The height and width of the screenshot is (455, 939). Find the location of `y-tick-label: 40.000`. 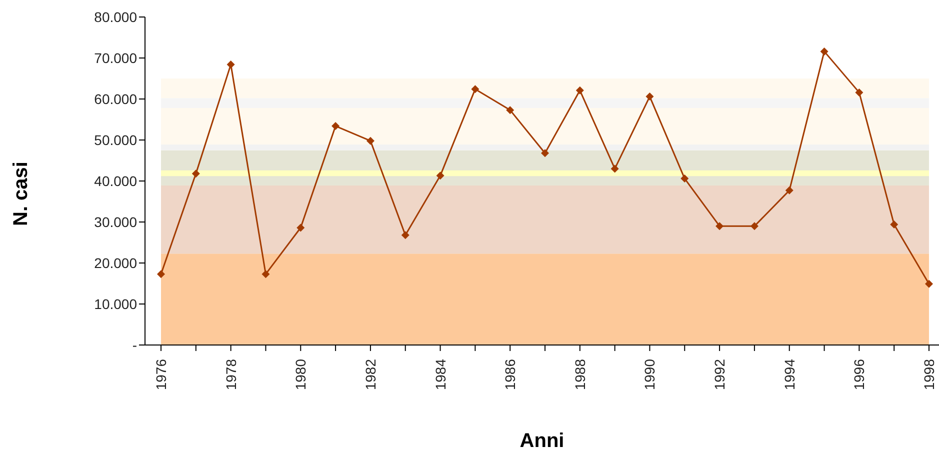

y-tick-label: 40.000 is located at coordinates (116, 180).